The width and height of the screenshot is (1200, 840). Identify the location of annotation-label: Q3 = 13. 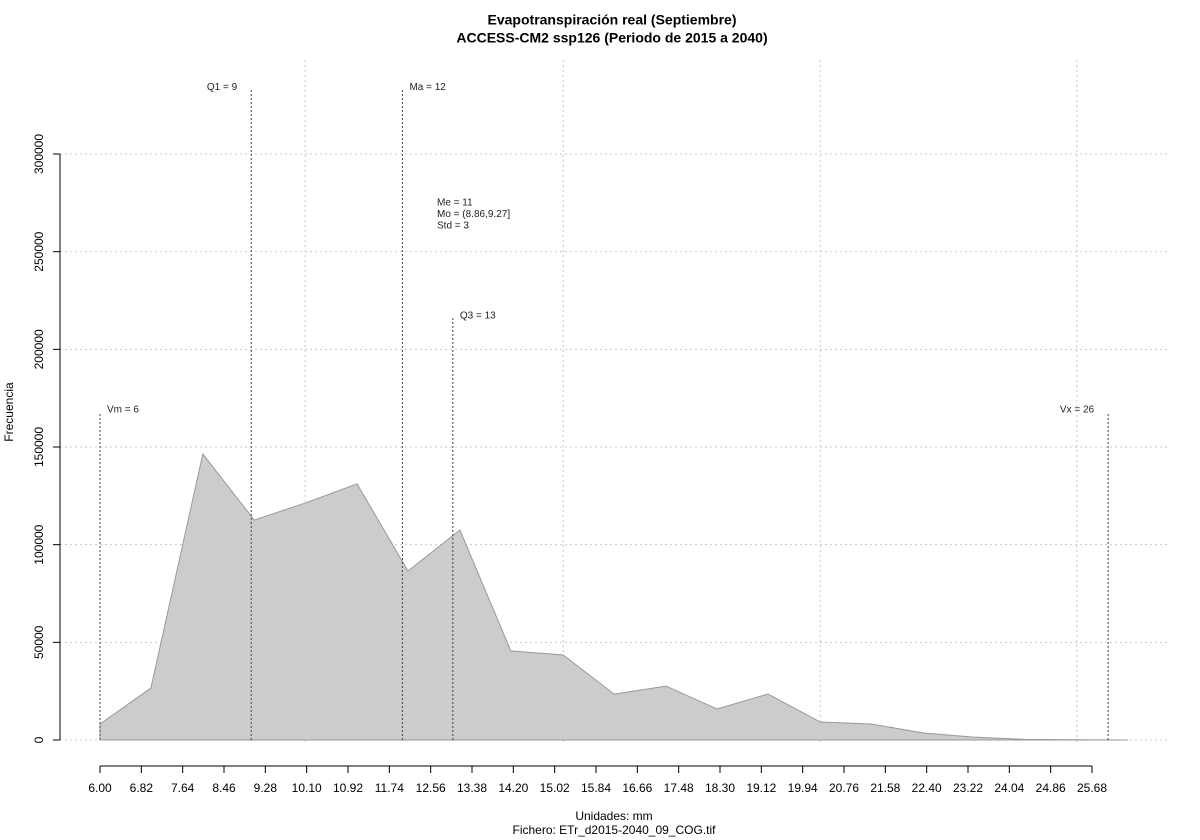
(478, 316).